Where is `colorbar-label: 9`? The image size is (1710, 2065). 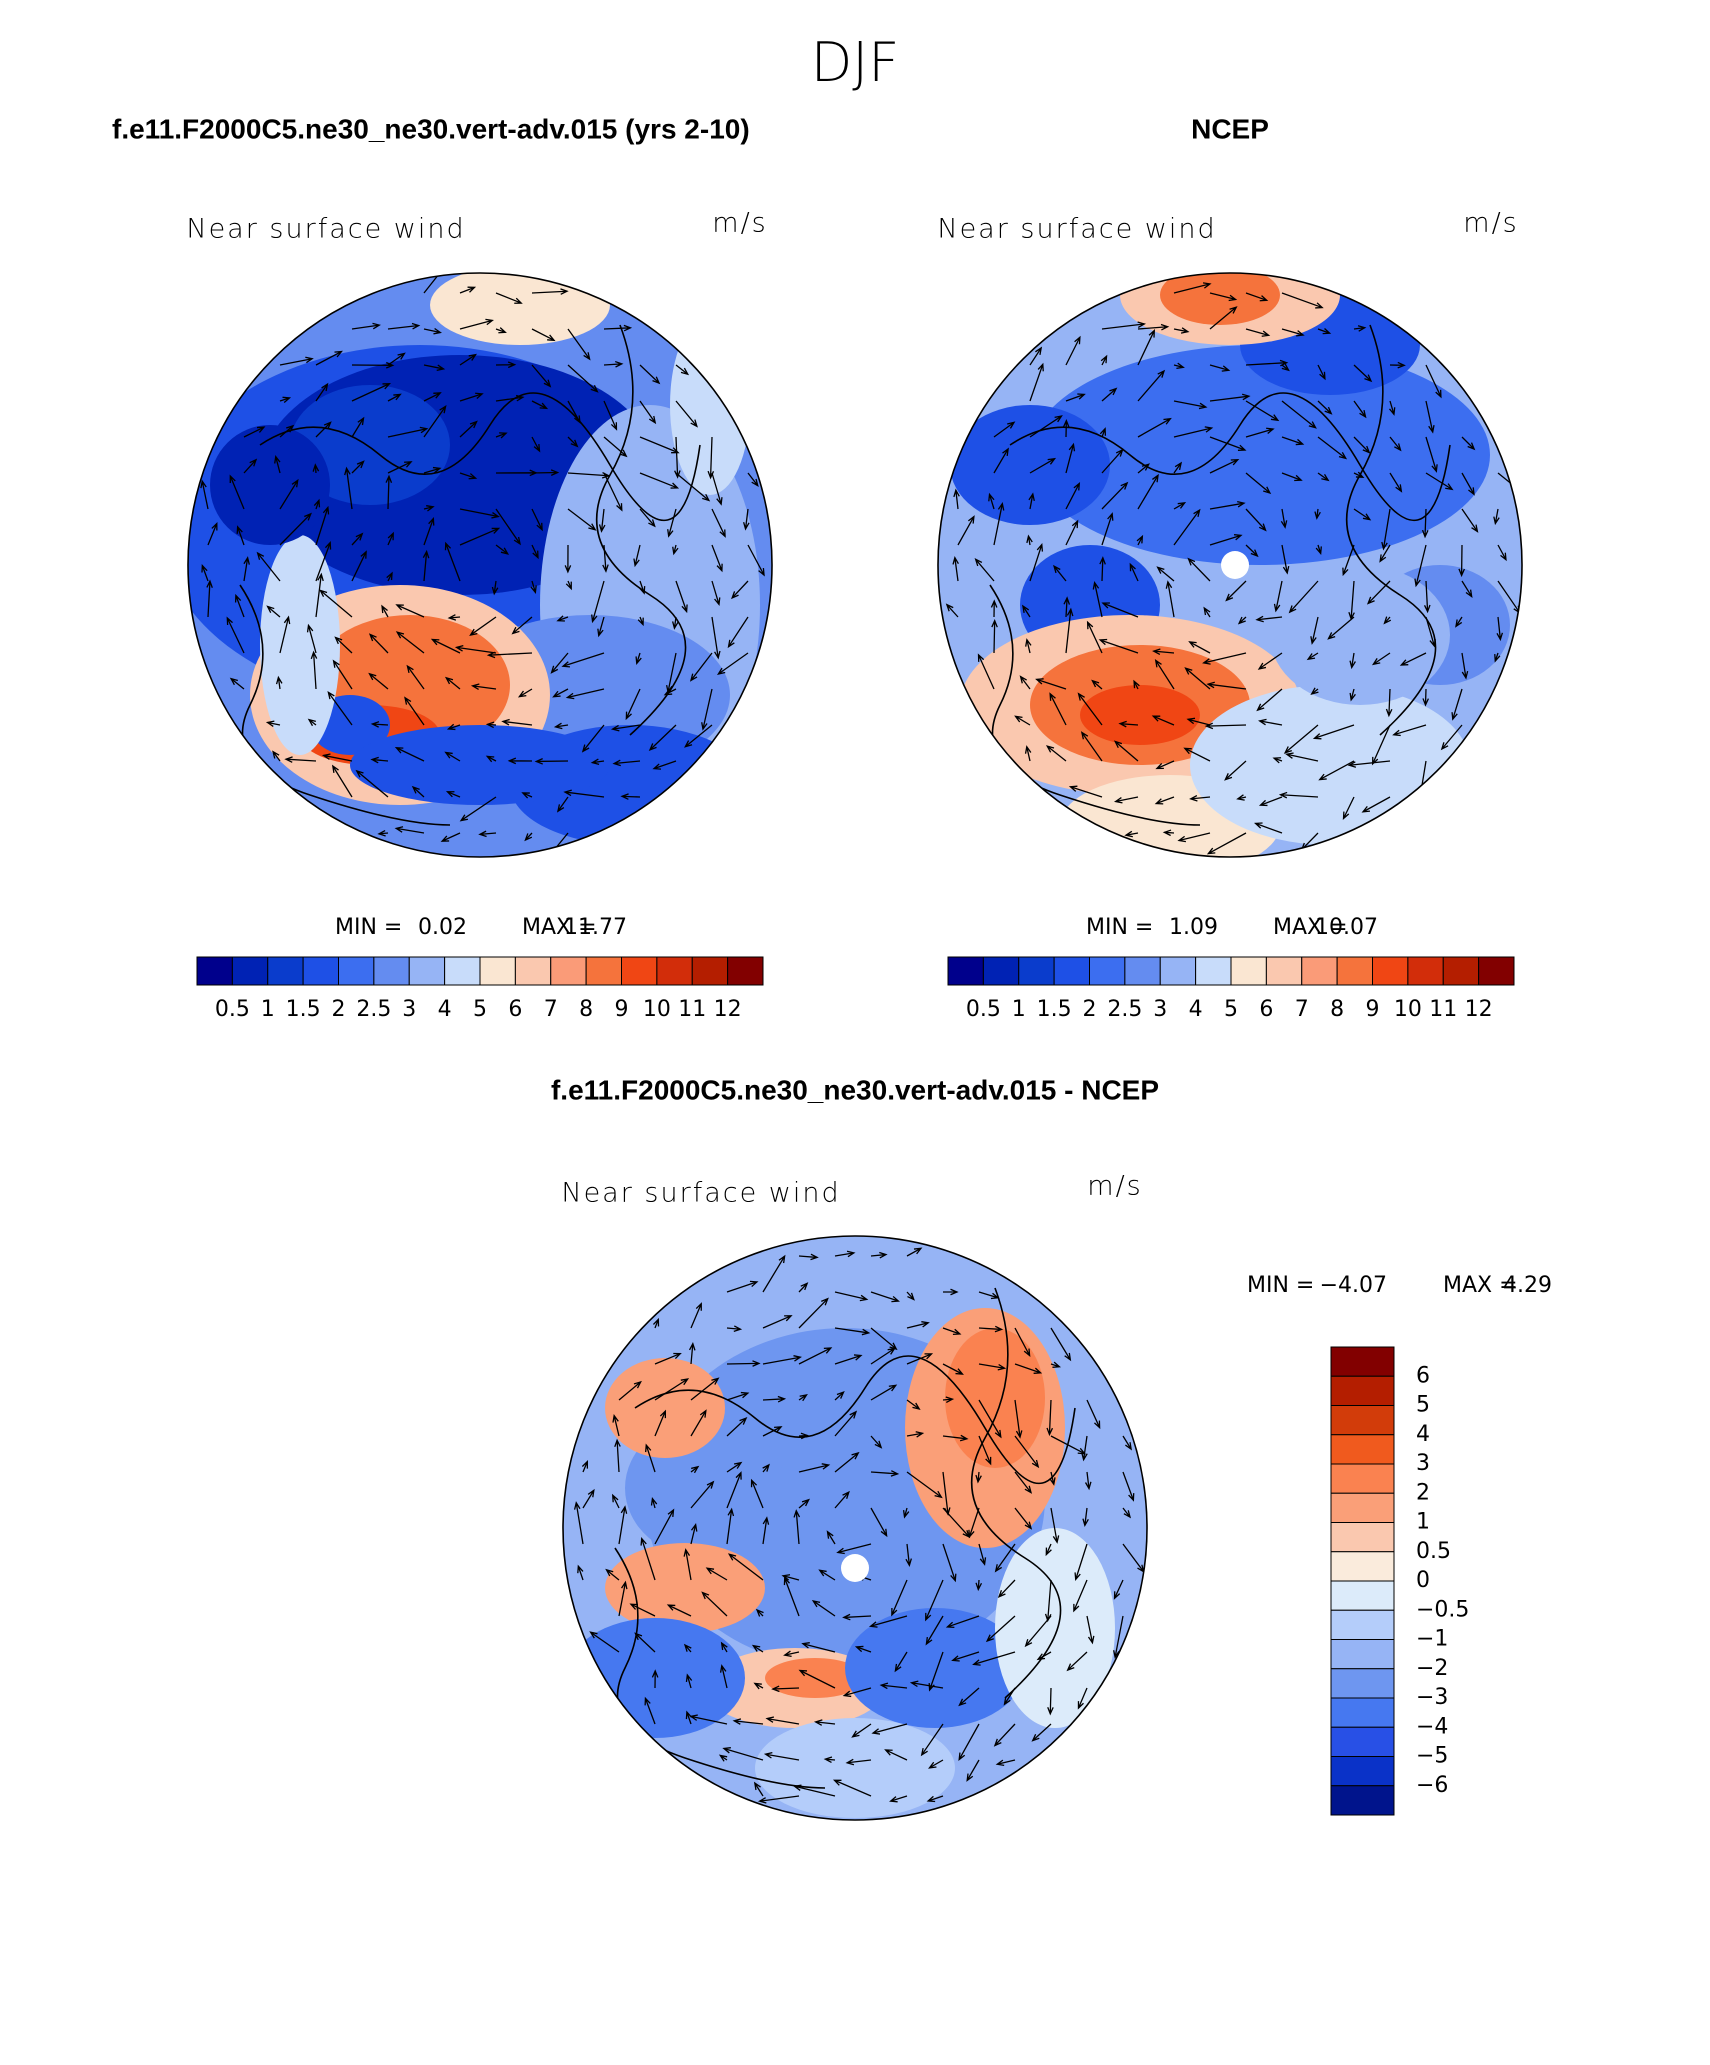 colorbar-label: 9 is located at coordinates (622, 1009).